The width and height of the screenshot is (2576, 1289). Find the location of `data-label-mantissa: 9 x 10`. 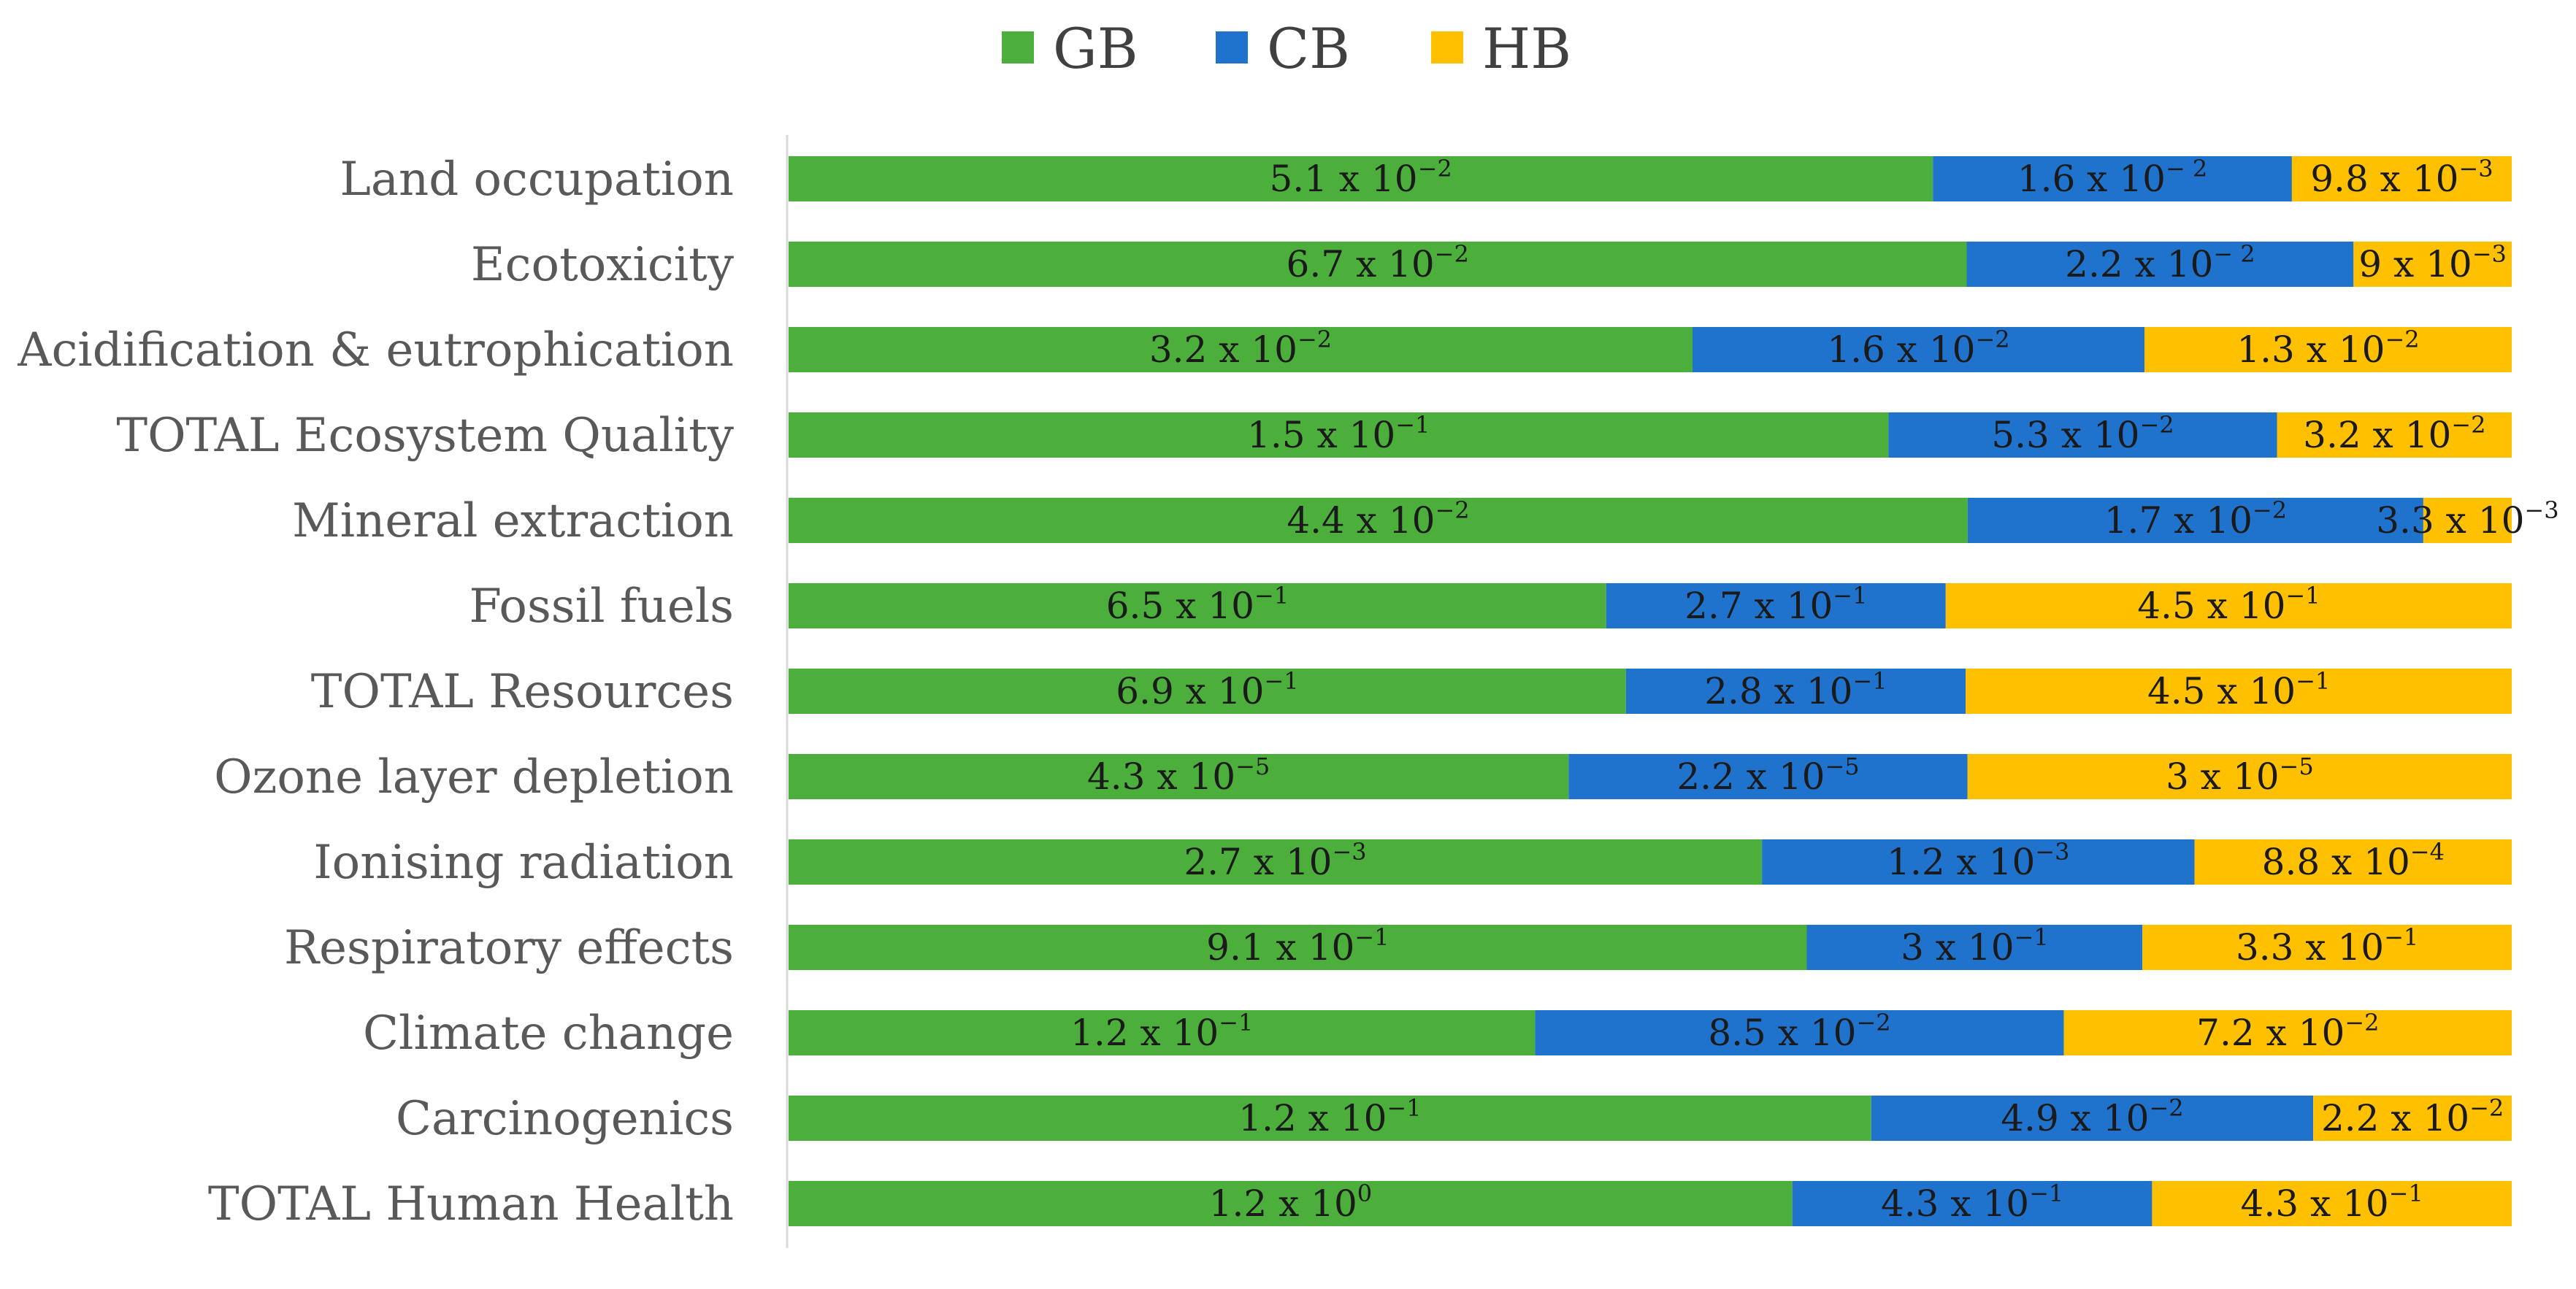

data-label-mantissa: 9 x 10 is located at coordinates (2415, 264).